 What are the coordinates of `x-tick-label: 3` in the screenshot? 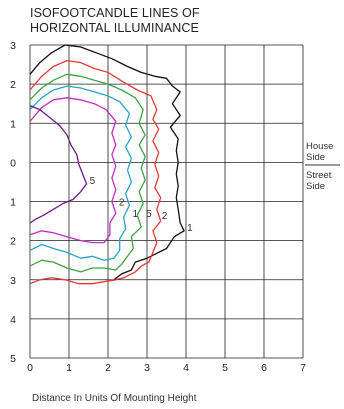 It's located at (147, 368).